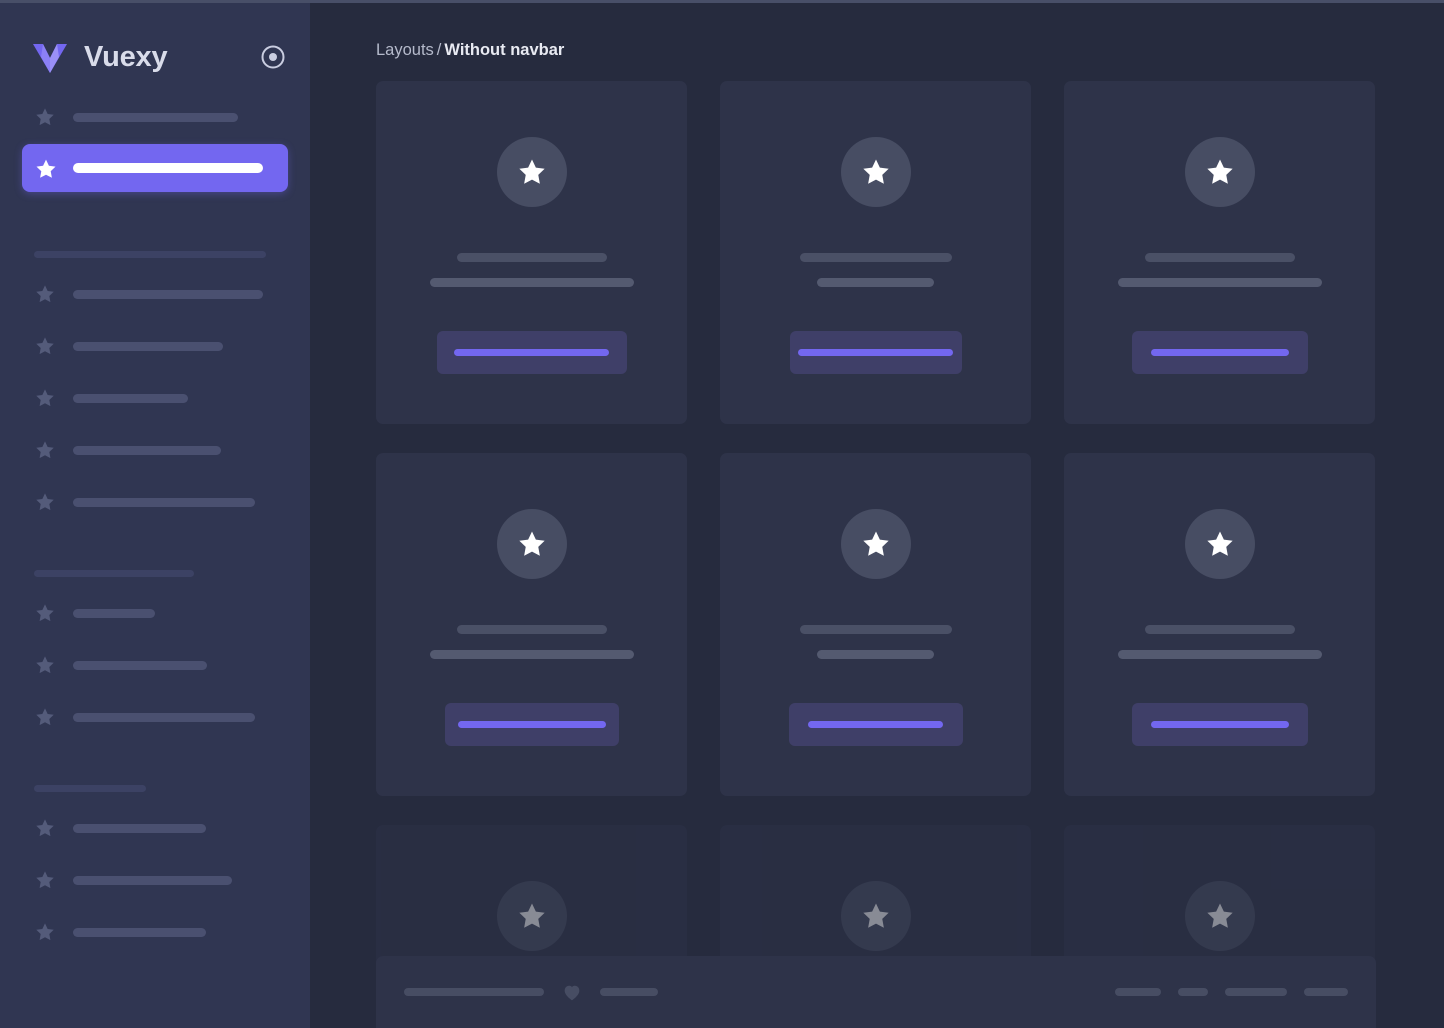 This screenshot has height=1028, width=1444. Describe the element at coordinates (876, 992) in the screenshot. I see `footer-bar` at that location.